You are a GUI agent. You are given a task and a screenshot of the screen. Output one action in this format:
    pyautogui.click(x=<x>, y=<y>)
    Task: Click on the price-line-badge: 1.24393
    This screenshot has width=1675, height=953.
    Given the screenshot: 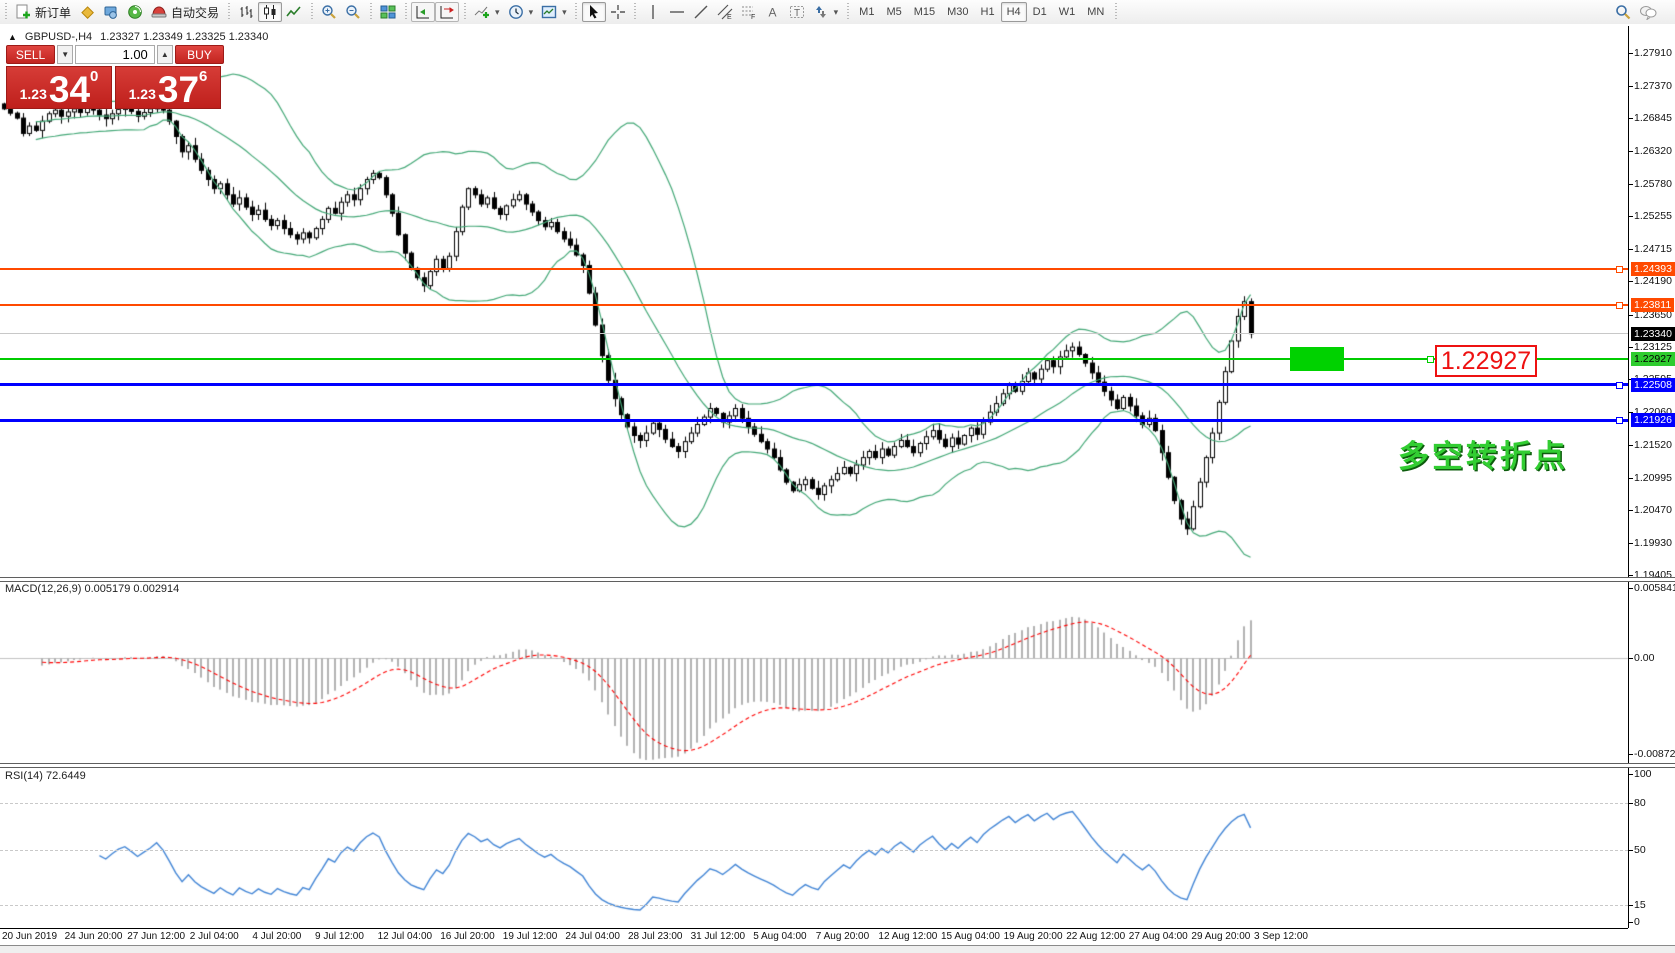 What is the action you would take?
    pyautogui.click(x=1653, y=268)
    